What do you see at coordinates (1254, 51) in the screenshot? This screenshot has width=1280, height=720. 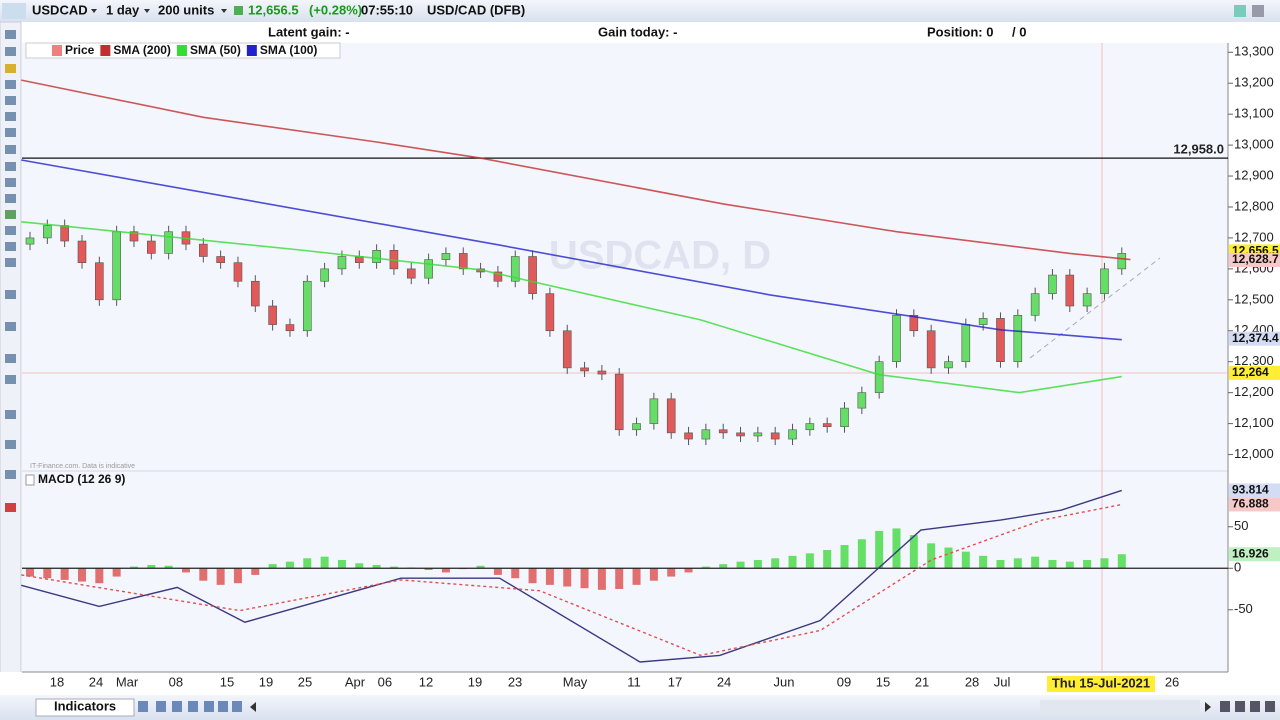 I see `y-tick-label: 13,300` at bounding box center [1254, 51].